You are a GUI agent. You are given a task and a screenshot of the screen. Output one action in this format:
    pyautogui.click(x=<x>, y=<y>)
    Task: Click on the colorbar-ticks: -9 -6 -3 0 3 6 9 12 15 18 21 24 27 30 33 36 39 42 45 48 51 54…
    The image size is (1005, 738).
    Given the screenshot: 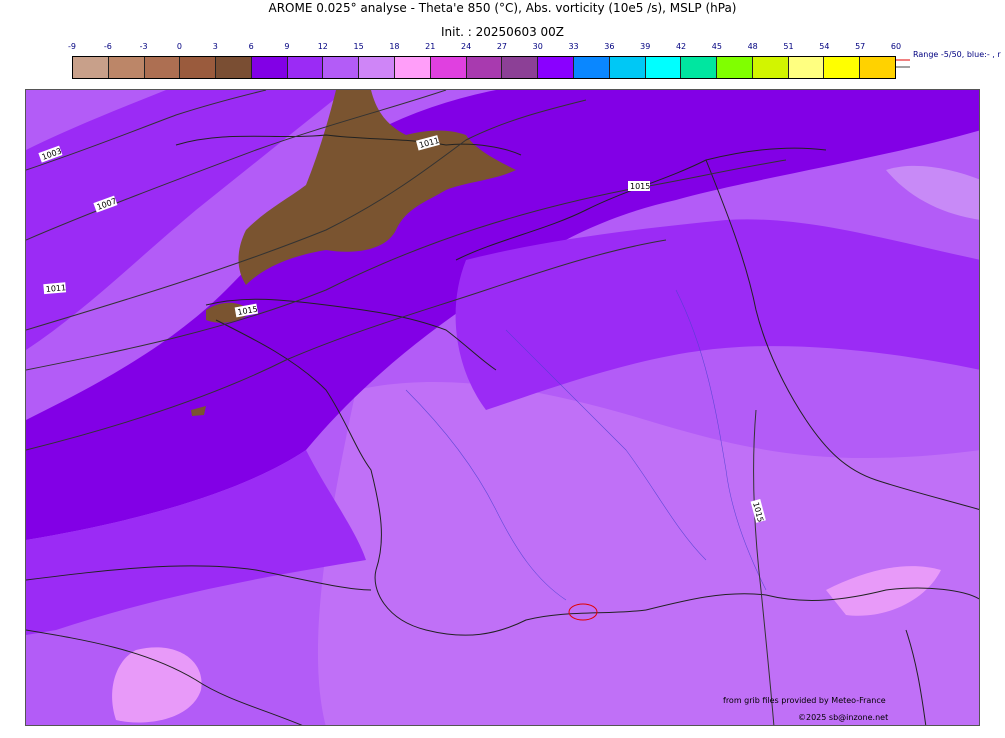 What is the action you would take?
    pyautogui.click(x=484, y=48)
    